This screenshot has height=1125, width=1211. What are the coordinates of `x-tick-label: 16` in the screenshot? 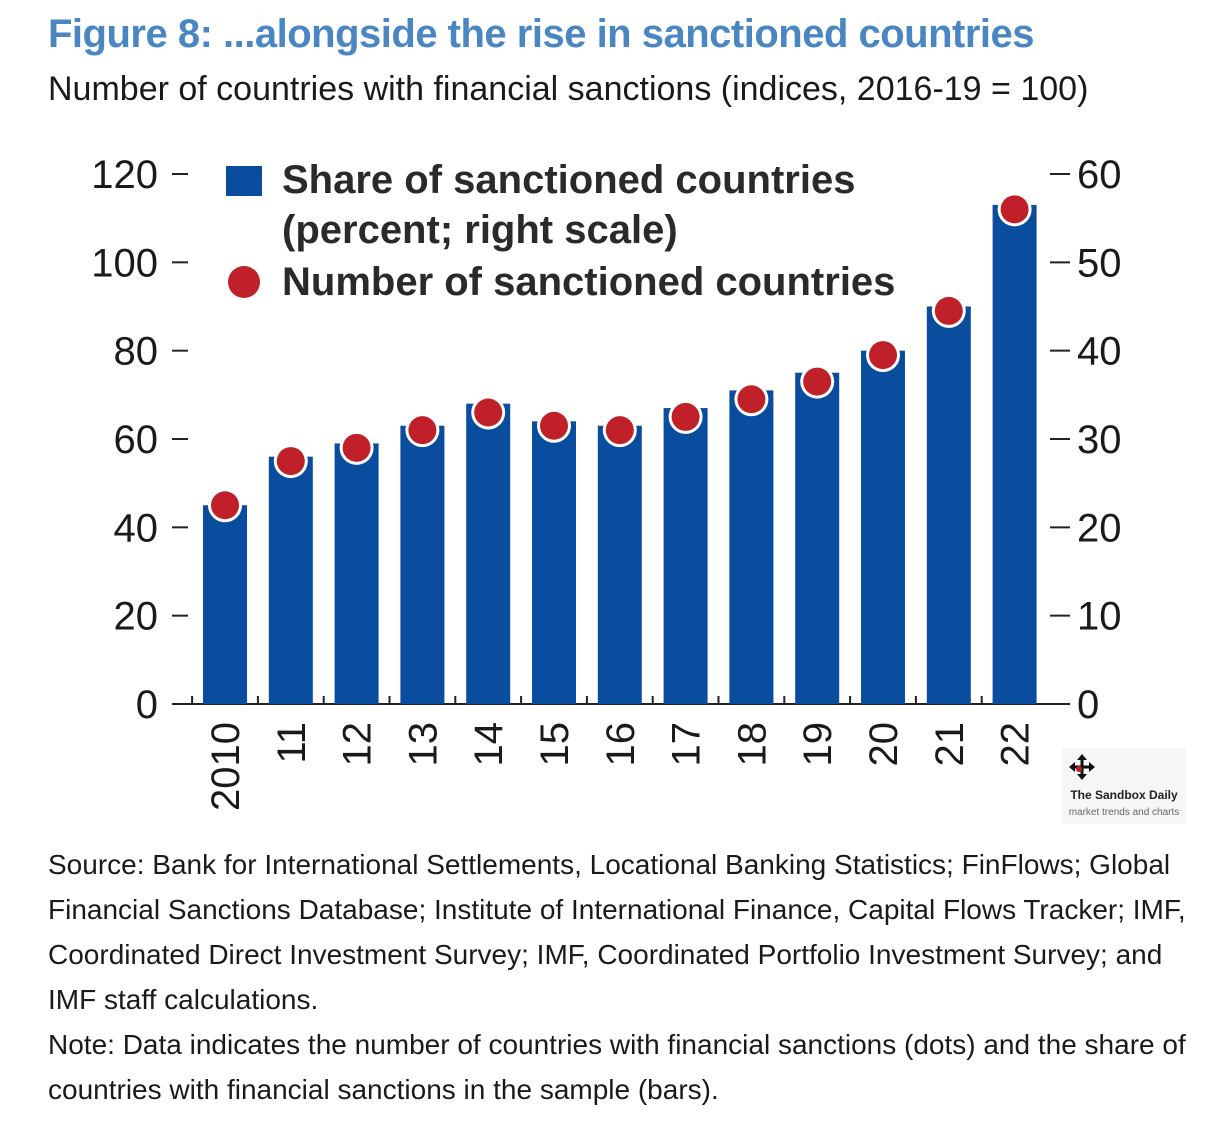 It's located at (621, 744).